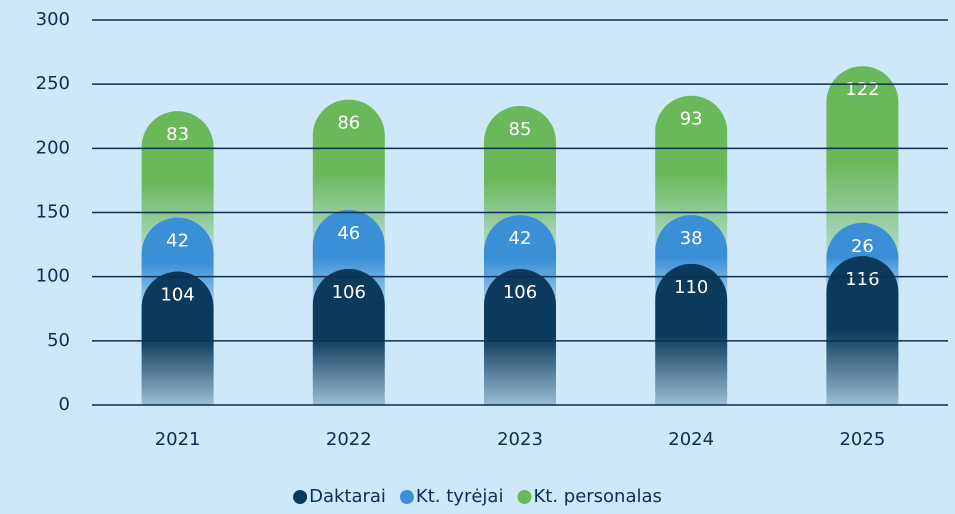 The width and height of the screenshot is (955, 514). What do you see at coordinates (691, 439) in the screenshot?
I see `x-tick-label: 2024` at bounding box center [691, 439].